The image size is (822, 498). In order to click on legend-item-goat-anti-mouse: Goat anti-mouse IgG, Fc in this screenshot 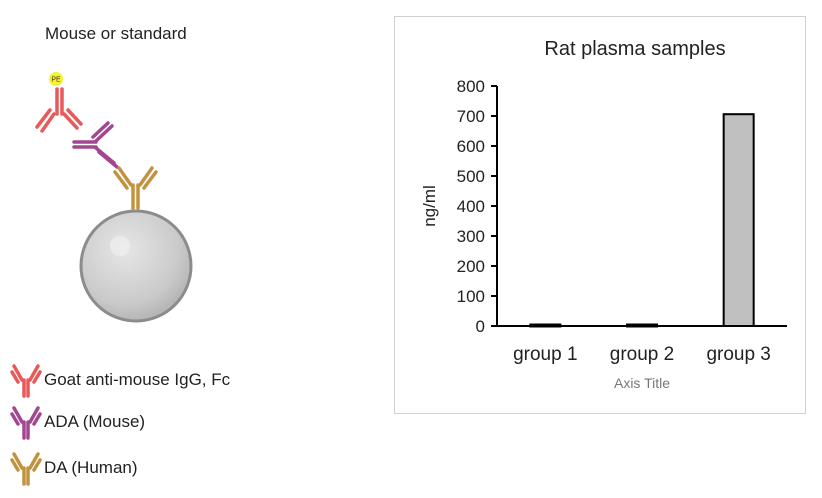, I will do `click(120, 380)`.